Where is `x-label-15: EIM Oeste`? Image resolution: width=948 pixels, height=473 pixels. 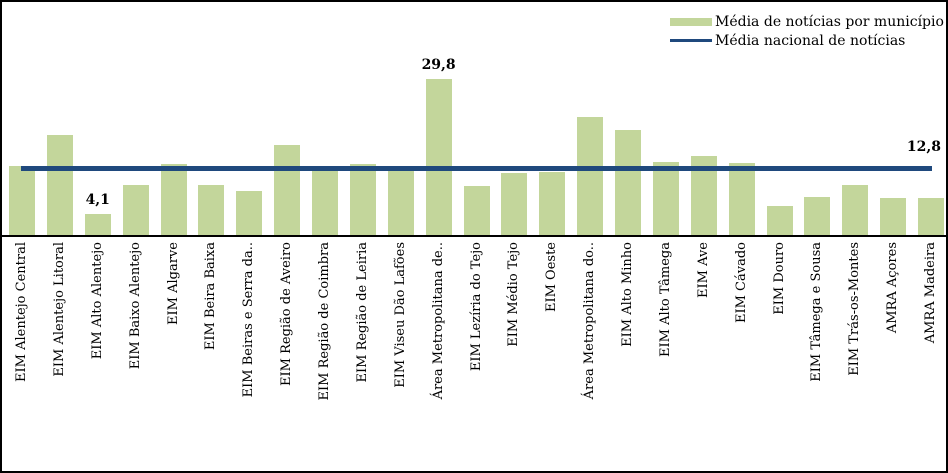
x-label-15: EIM Oeste is located at coordinates (552, 277).